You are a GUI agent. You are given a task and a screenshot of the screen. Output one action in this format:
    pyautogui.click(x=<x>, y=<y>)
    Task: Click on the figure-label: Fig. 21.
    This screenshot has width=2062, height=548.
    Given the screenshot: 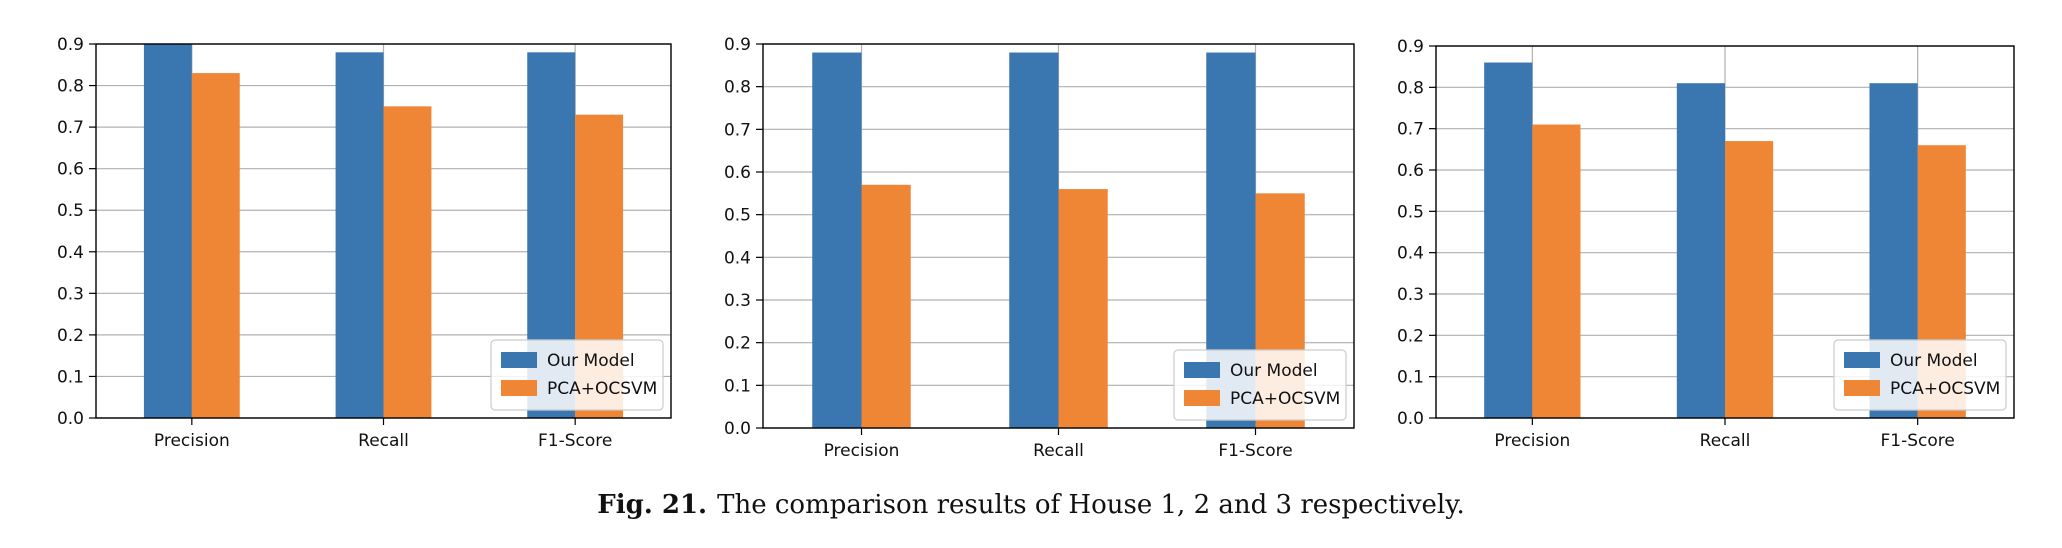 What is the action you would take?
    pyautogui.click(x=652, y=505)
    